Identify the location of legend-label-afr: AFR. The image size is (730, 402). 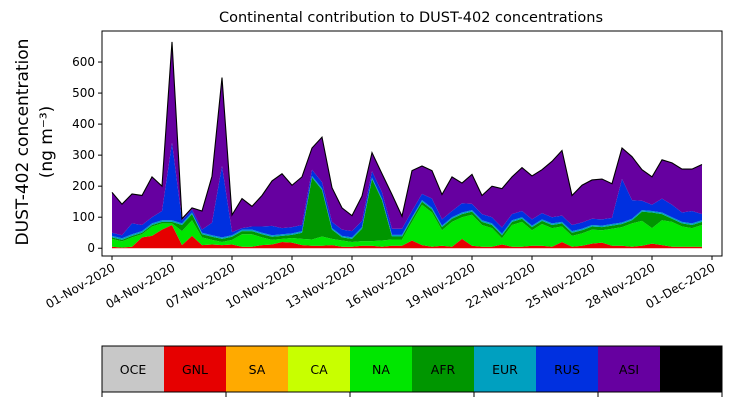
(443, 369).